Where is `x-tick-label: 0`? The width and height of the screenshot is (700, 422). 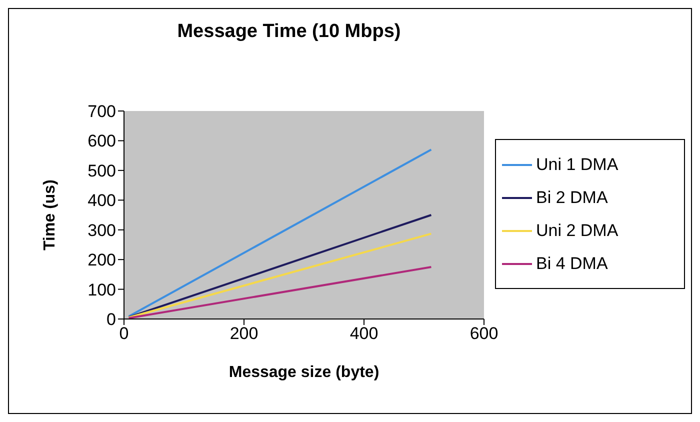
x-tick-label: 0 is located at coordinates (124, 334).